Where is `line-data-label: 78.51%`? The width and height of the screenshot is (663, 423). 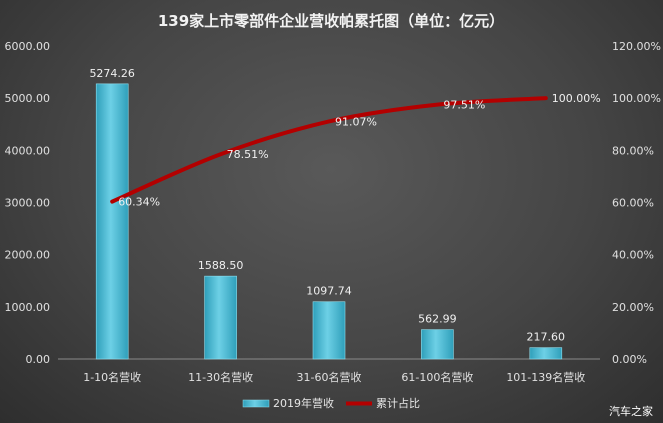 line-data-label: 78.51% is located at coordinates (248, 154).